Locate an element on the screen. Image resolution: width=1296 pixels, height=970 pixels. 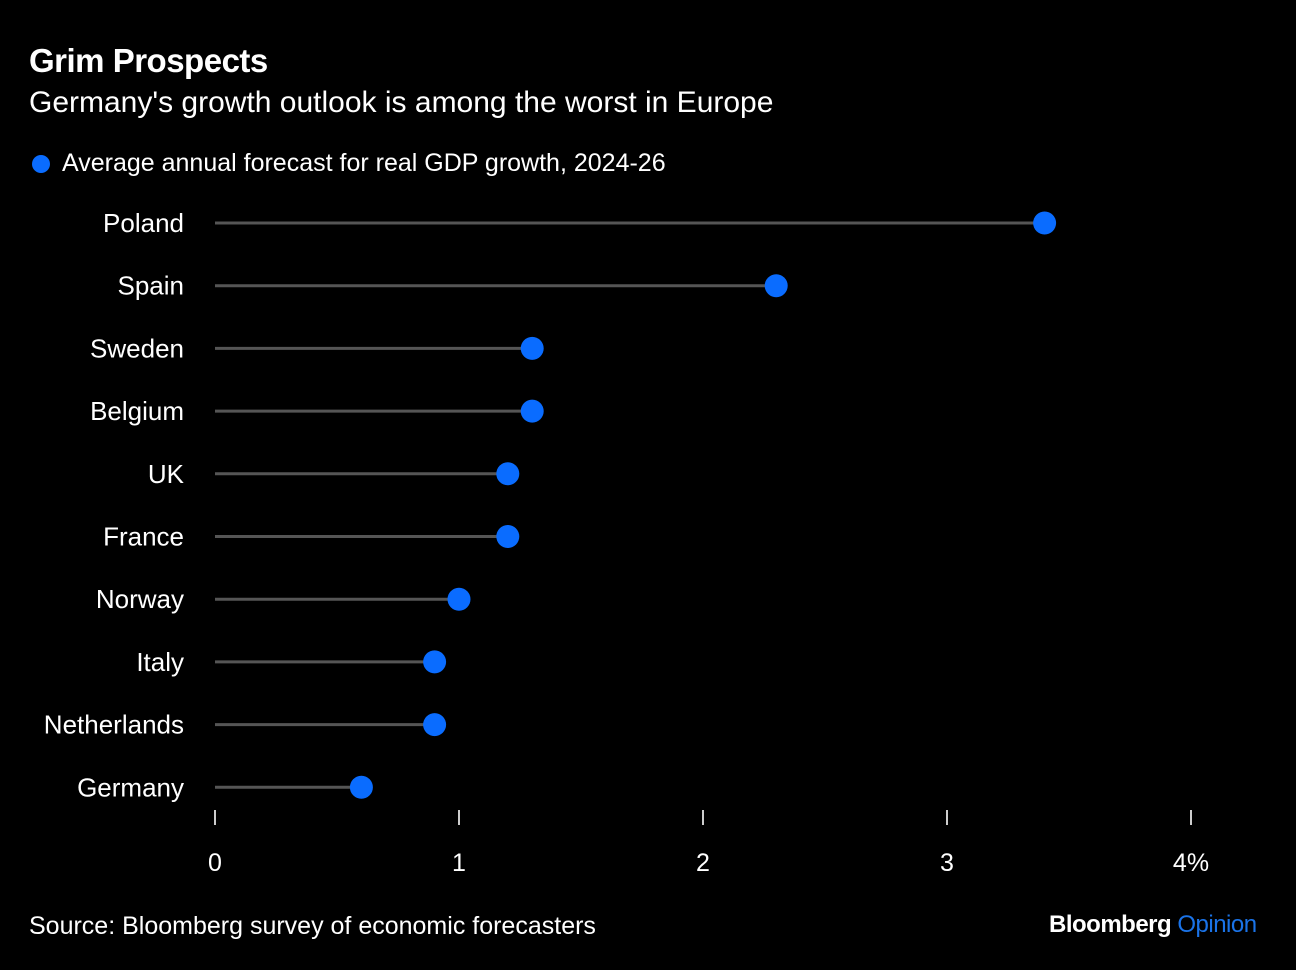
category-label: UK is located at coordinates (166, 474).